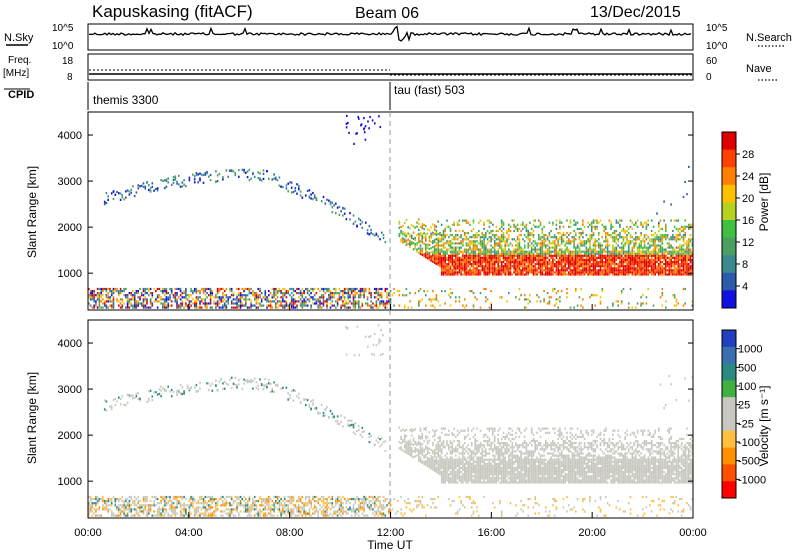 The image size is (800, 554). I want to click on freq-tick-bottom: 8, so click(70, 77).